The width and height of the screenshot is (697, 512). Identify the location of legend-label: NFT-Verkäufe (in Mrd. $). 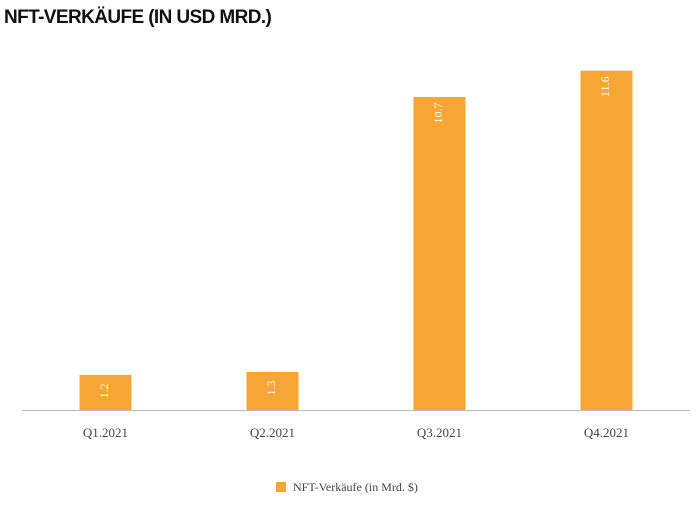
(355, 487).